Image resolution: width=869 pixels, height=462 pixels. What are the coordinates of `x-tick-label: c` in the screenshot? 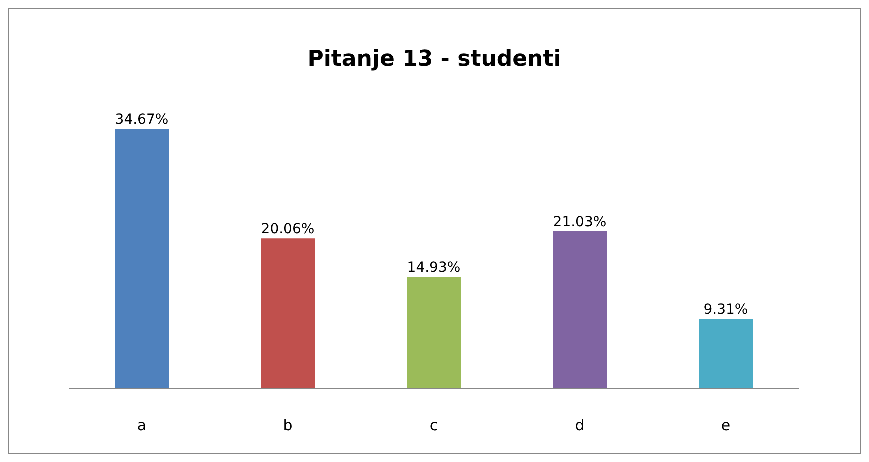 It's located at (434, 425).